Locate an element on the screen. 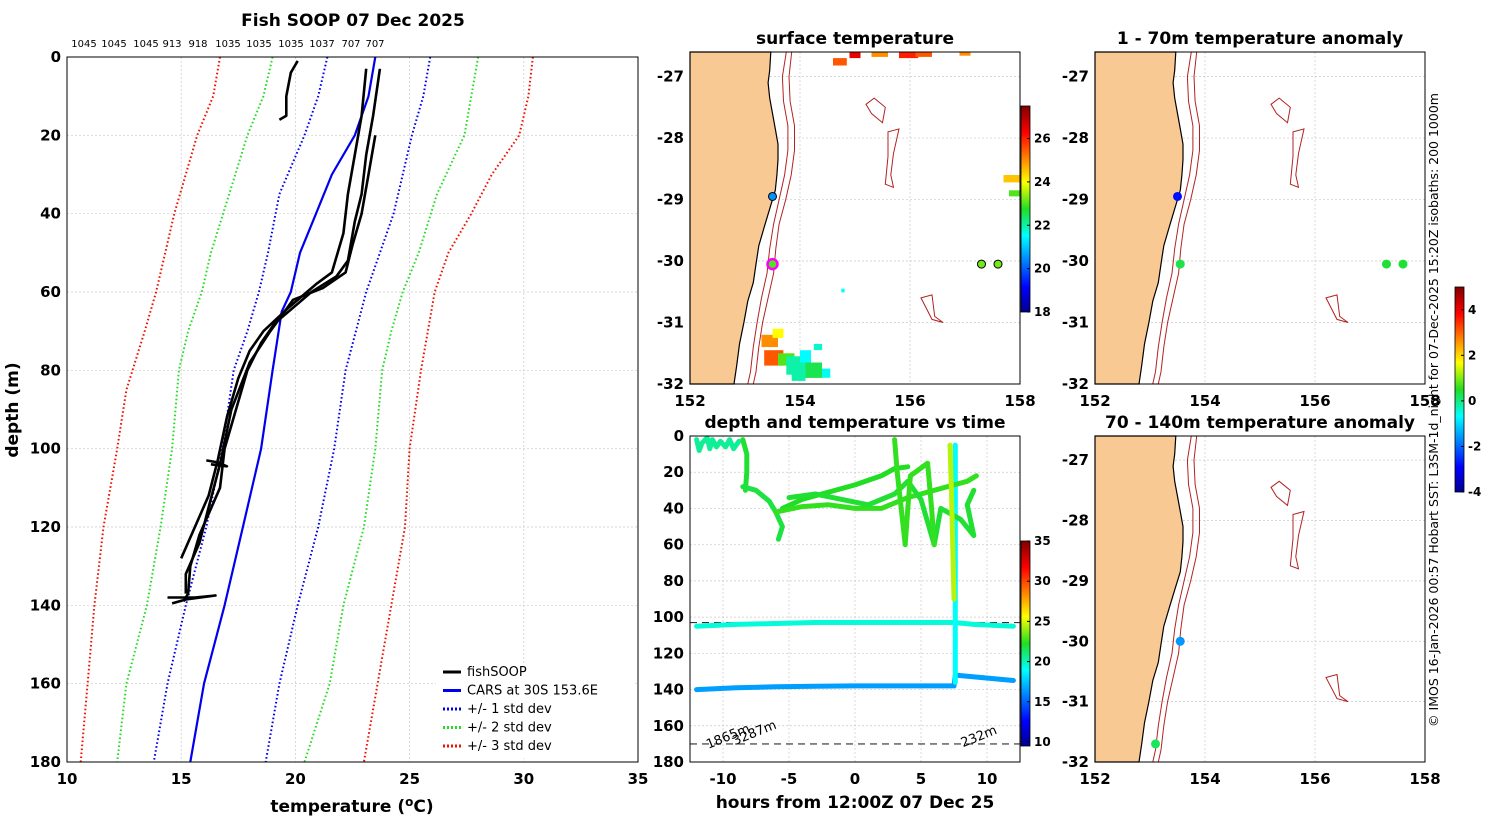 The image size is (1500, 820). profile-top-labels: 1045 1045 1045 913 918 1035 1035 1035 1037 707 707 is located at coordinates (227, 44).